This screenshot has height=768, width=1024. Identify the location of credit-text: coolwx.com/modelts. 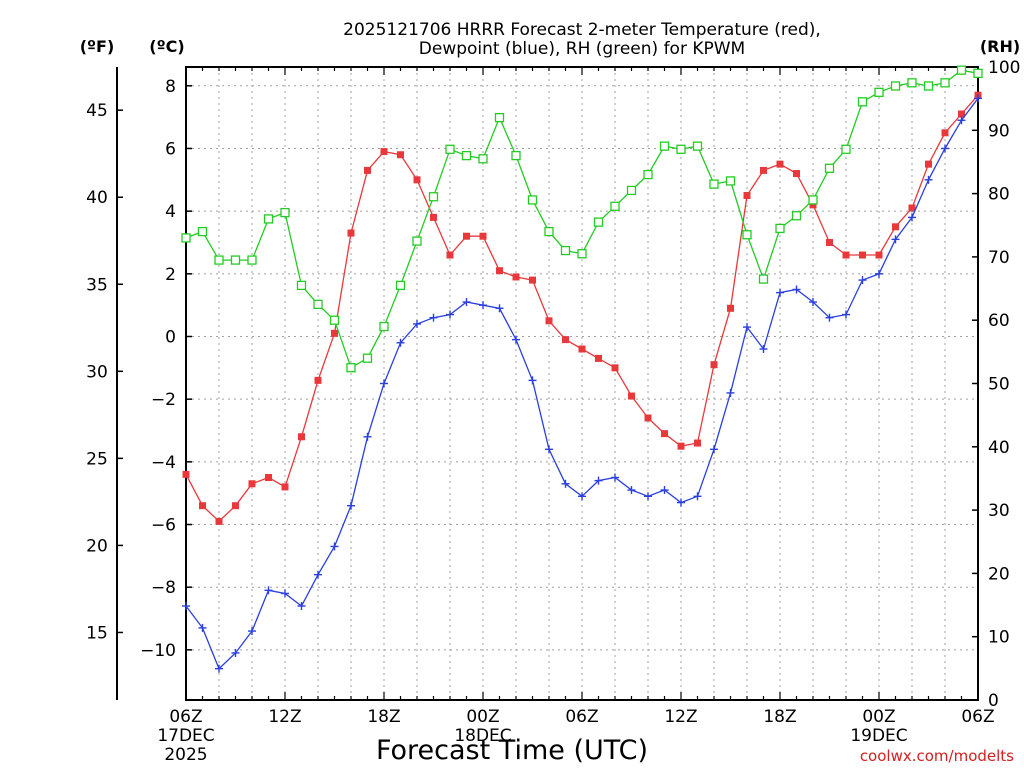
(937, 756).